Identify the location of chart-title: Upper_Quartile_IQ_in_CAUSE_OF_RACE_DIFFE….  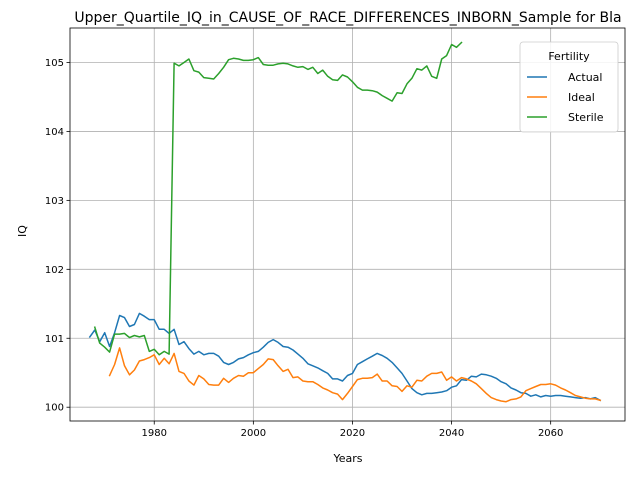
(347, 18).